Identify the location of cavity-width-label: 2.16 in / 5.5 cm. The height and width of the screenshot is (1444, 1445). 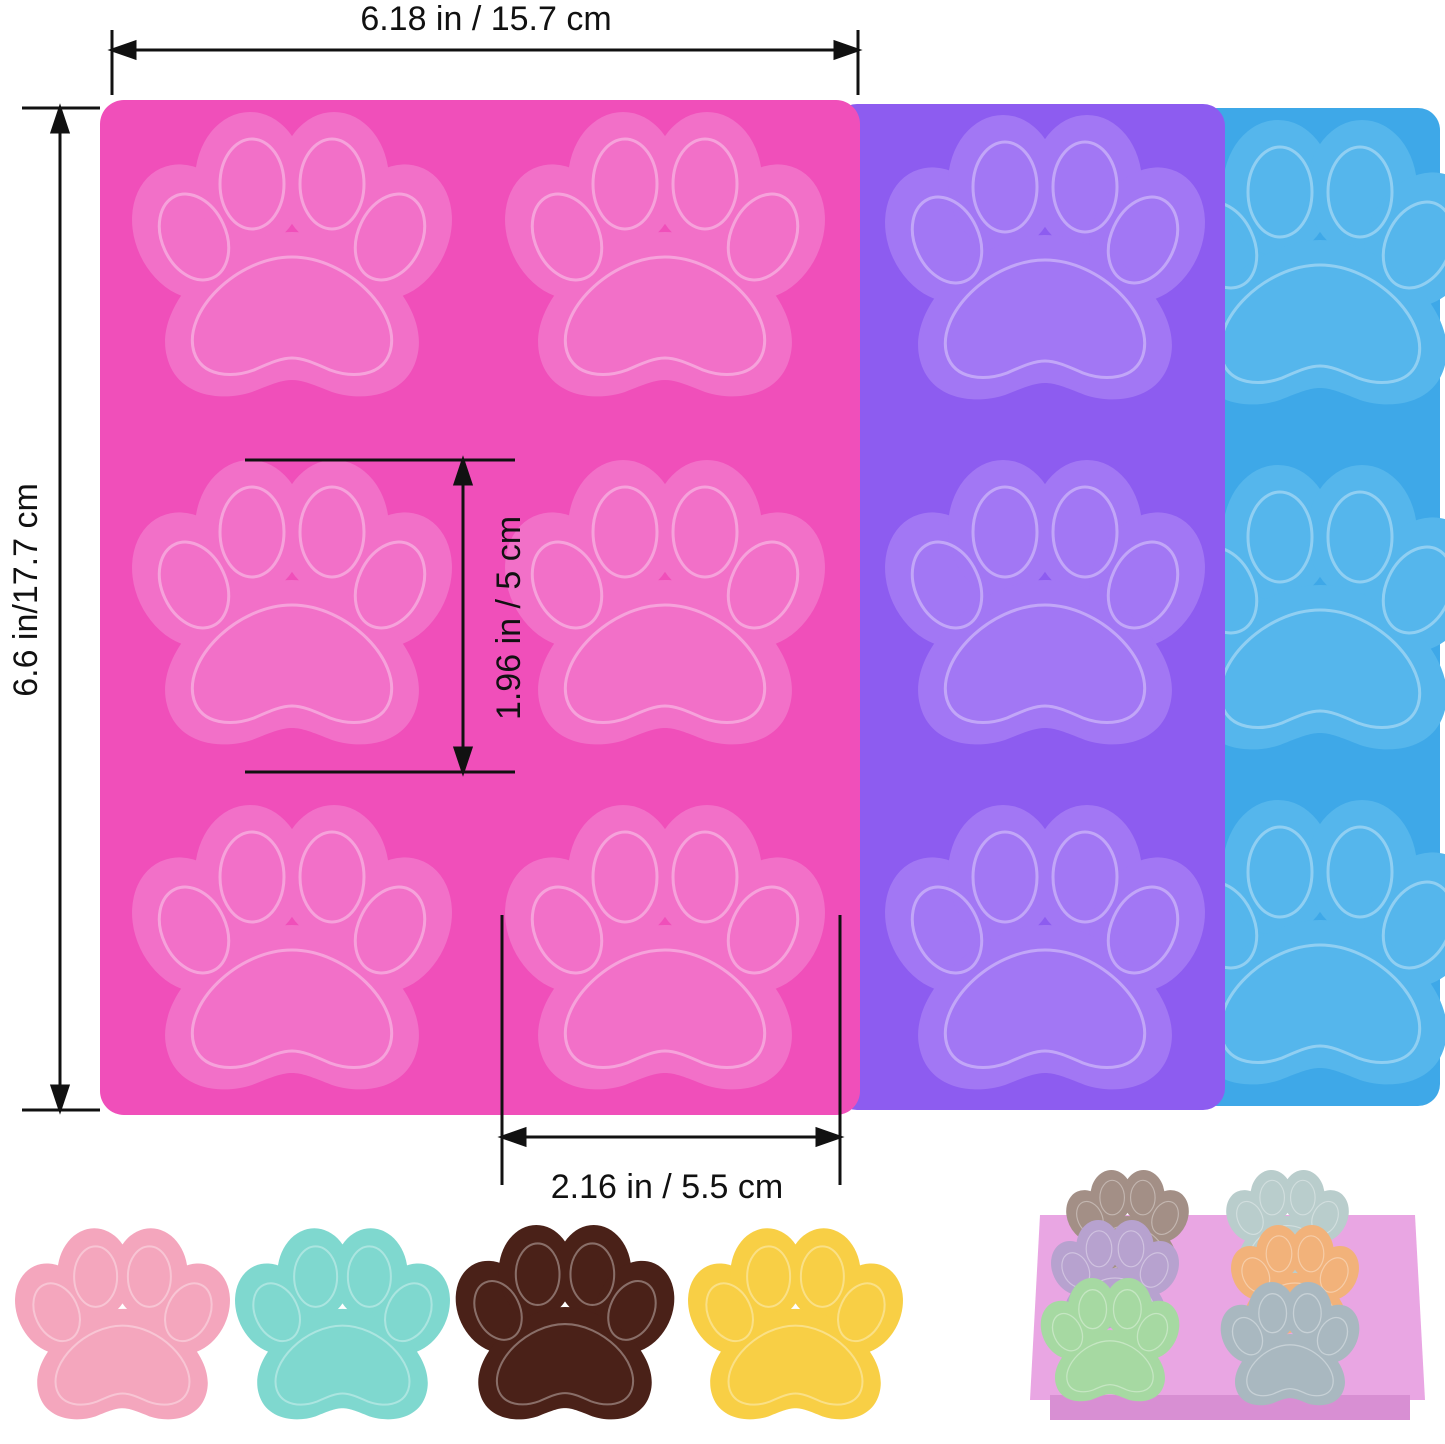
(667, 1187).